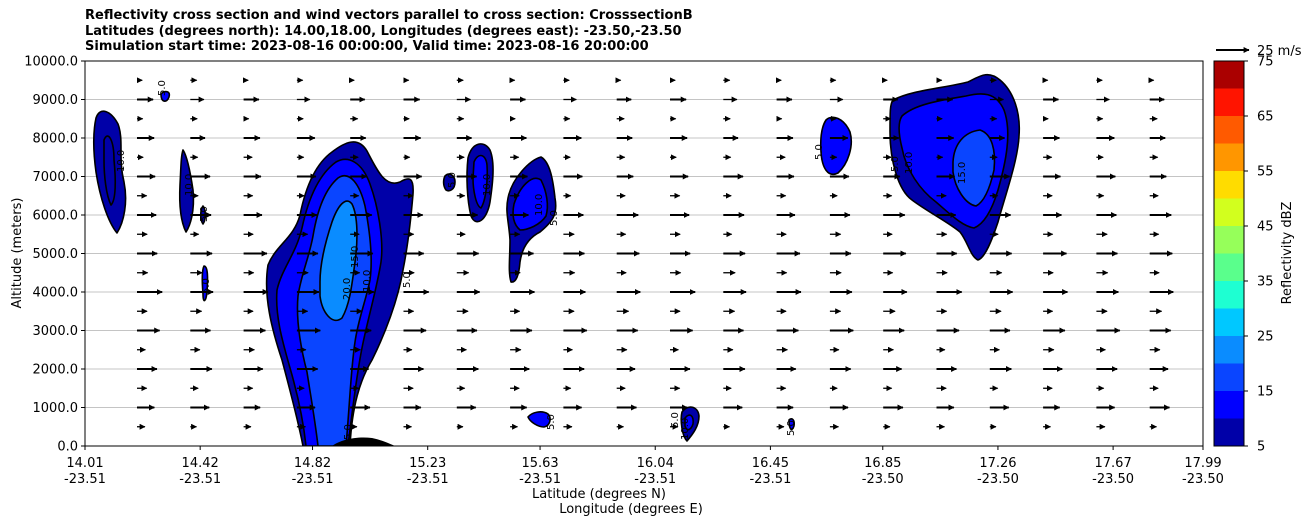 The image size is (1304, 526). What do you see at coordinates (631, 509) in the screenshot?
I see `x-axis-label-longitude: Longitude (degrees E)` at bounding box center [631, 509].